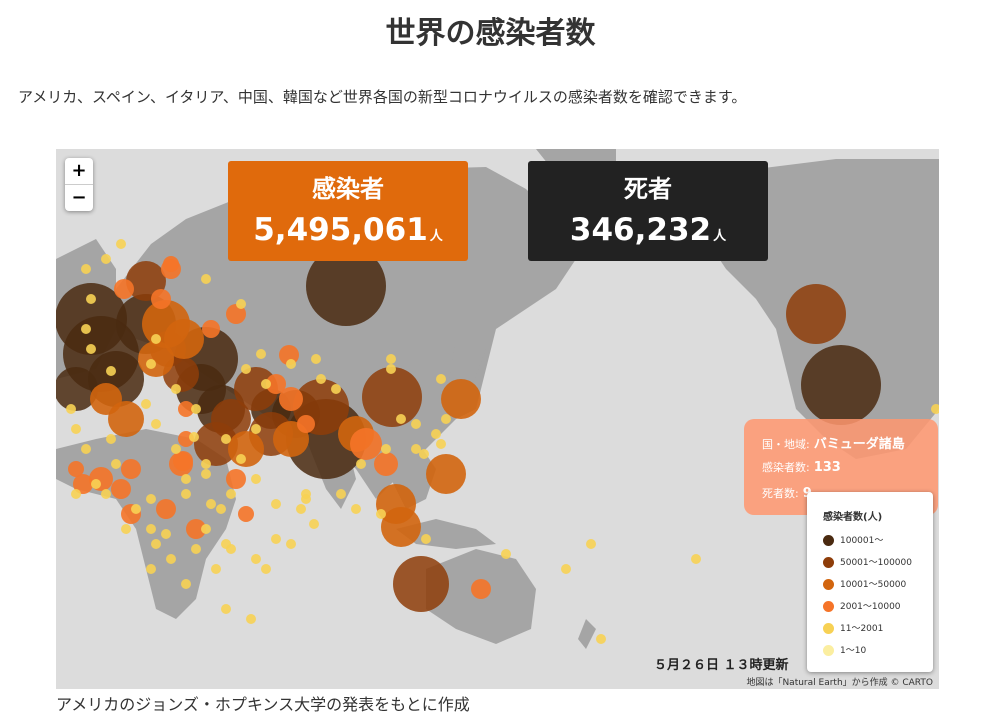 This screenshot has height=728, width=981. I want to click on zoom-in-button: +, so click(79, 170).